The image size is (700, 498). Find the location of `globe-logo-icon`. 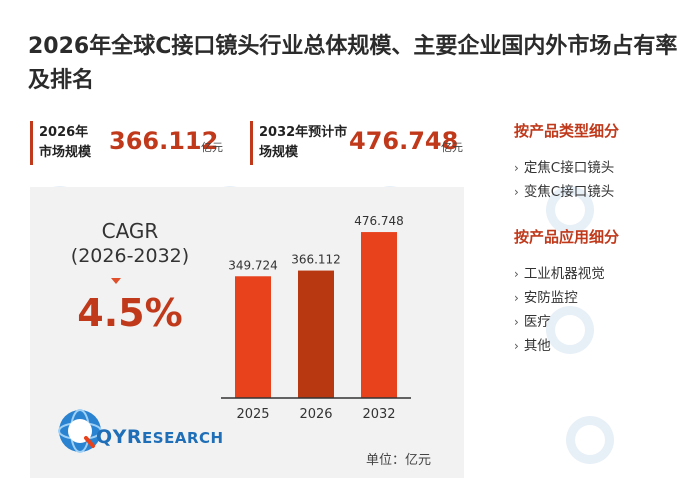

globe-logo-icon is located at coordinates (80, 431).